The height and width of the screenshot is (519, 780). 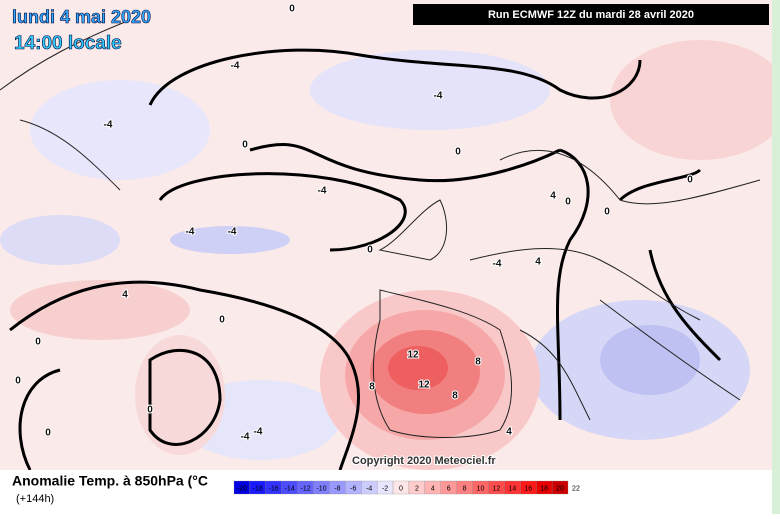 I want to click on scale-tick-label: -6, so click(x=353, y=488).